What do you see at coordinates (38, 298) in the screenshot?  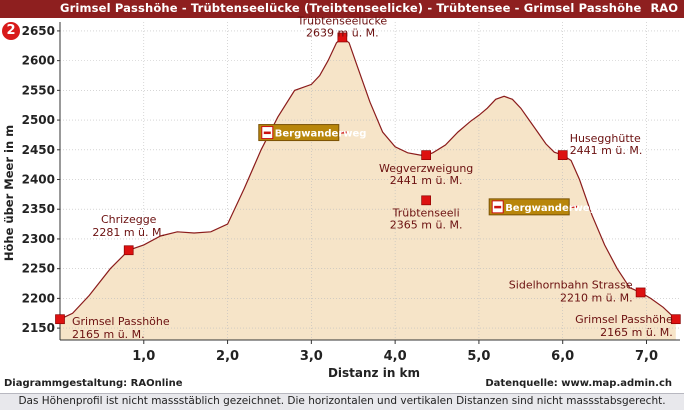 I see `y-tick-label: 2200` at bounding box center [38, 298].